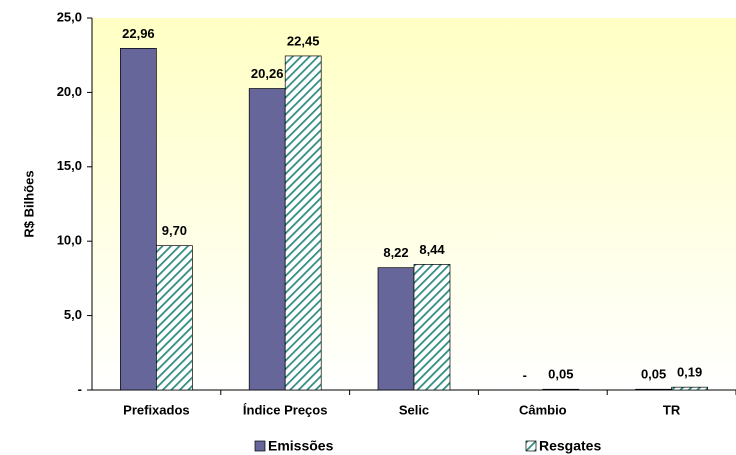 The width and height of the screenshot is (736, 455). What do you see at coordinates (414, 409) in the screenshot?
I see `x-tick-label: Selic` at bounding box center [414, 409].